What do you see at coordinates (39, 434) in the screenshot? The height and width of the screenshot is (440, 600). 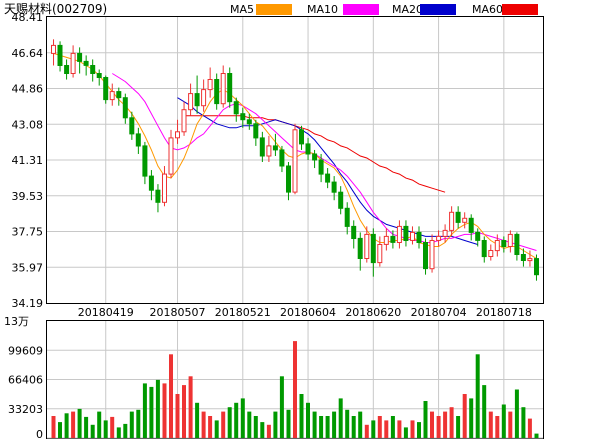 I see `volume-tick-label: 0` at bounding box center [39, 434].